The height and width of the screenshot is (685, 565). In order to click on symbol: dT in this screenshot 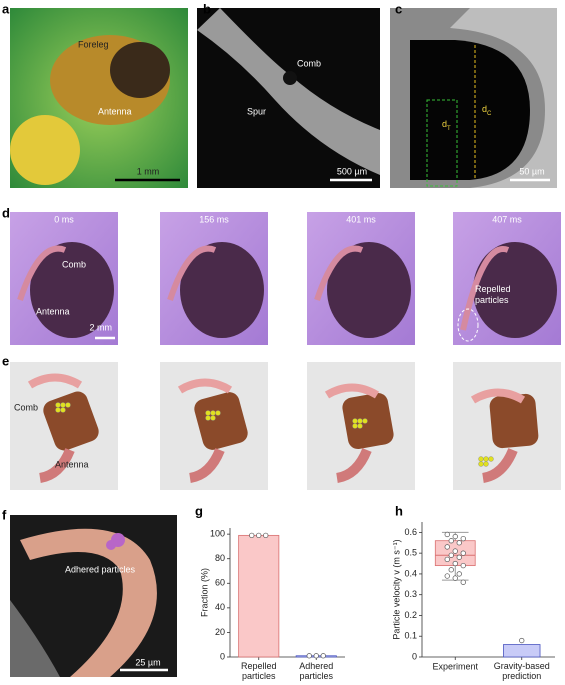, I will do `click(446, 125)`.